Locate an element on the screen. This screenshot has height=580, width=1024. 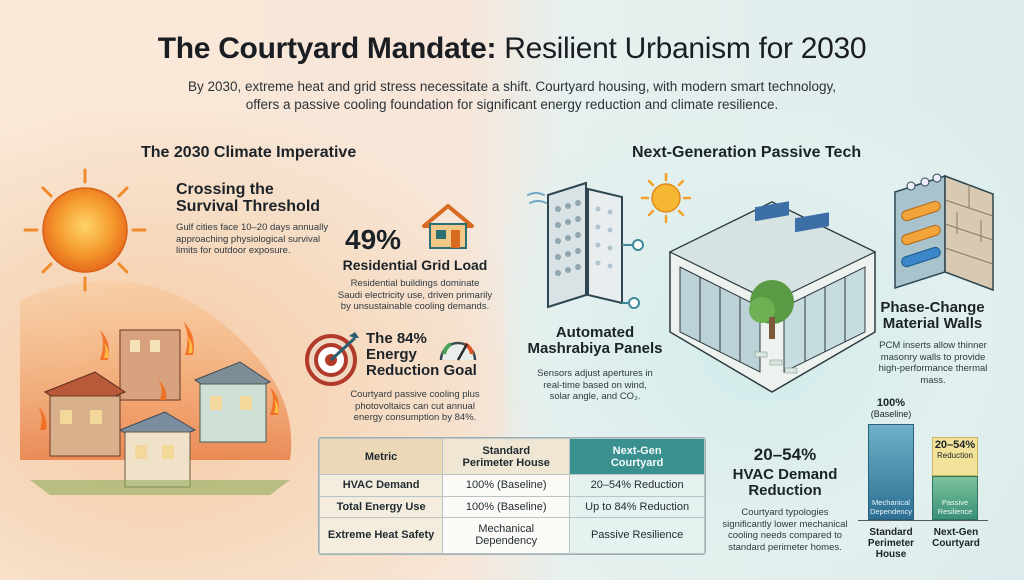
std-bar-category-line-2: Perimeter is located at coordinates (891, 543).